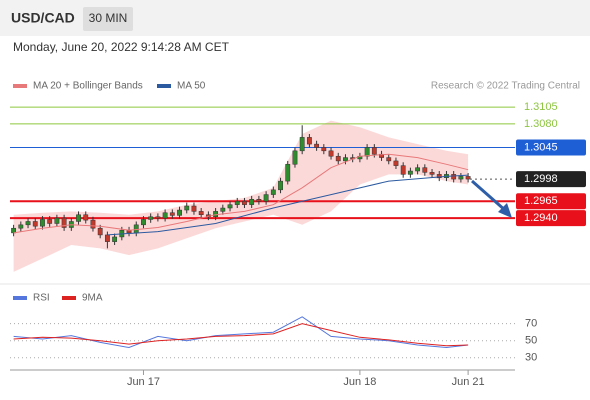  What do you see at coordinates (541, 179) in the screenshot?
I see `level-label: 1.2998` at bounding box center [541, 179].